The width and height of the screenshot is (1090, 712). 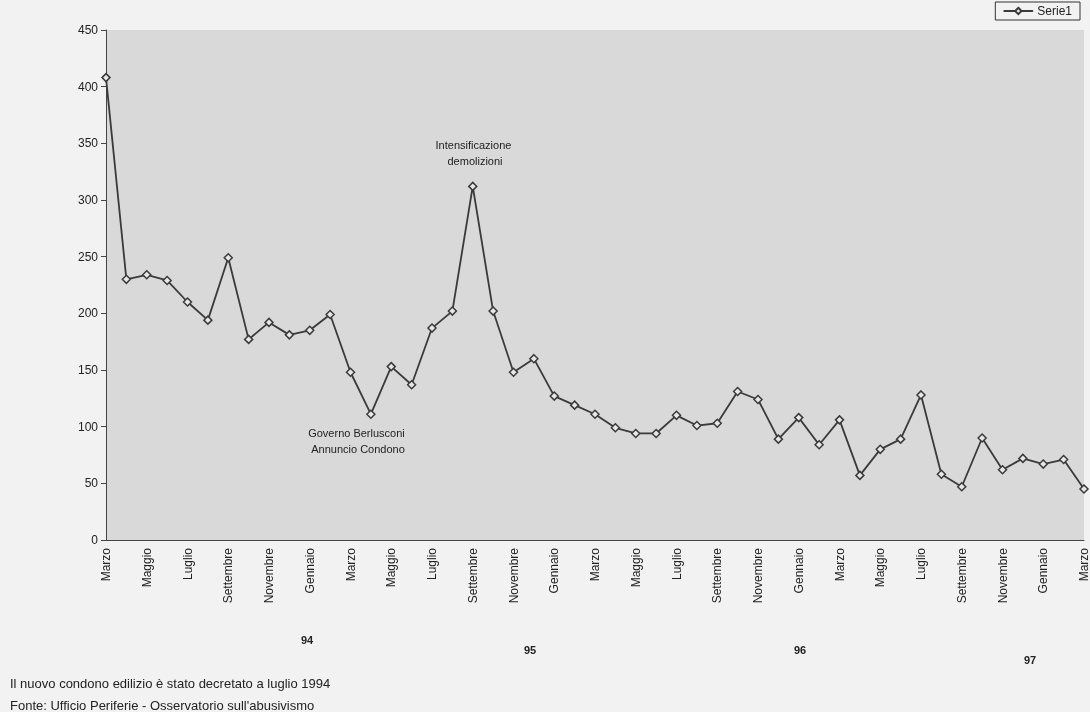 What do you see at coordinates (358, 441) in the screenshot?
I see `annotation: Governo Berlusconi Annuncio Condono` at bounding box center [358, 441].